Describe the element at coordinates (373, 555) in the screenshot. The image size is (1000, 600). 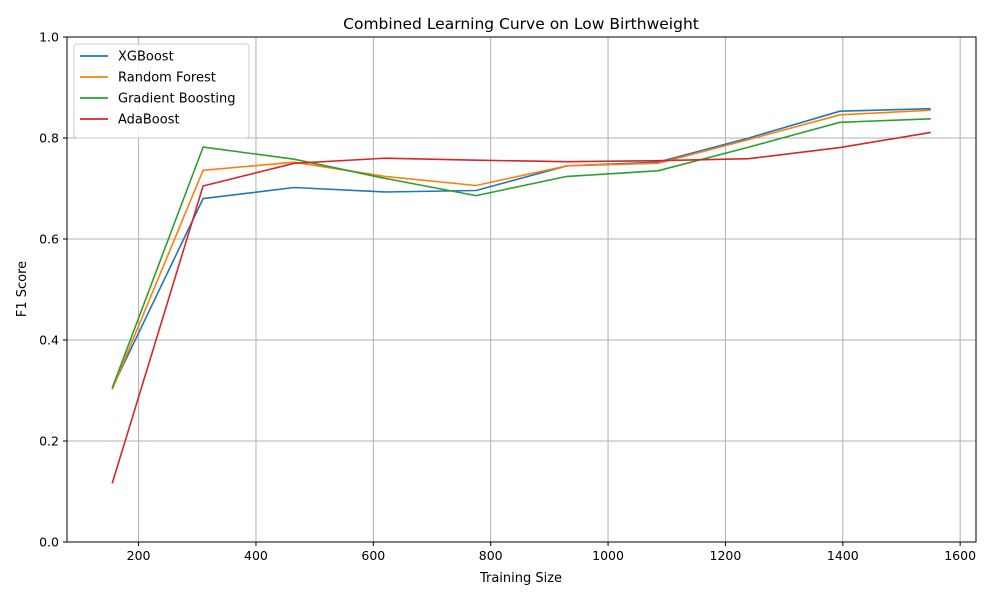
I see `x-tick-label: 600` at that location.